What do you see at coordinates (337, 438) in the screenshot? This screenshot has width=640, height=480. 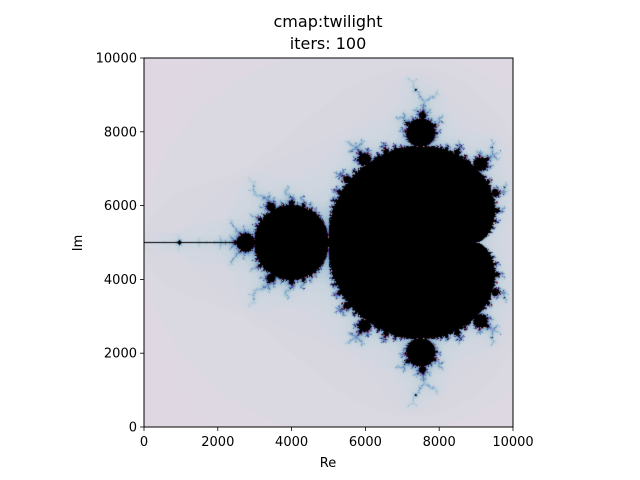 I see `x-axis-ticks: 0 2000 4000 6000 8000 10000` at bounding box center [337, 438].